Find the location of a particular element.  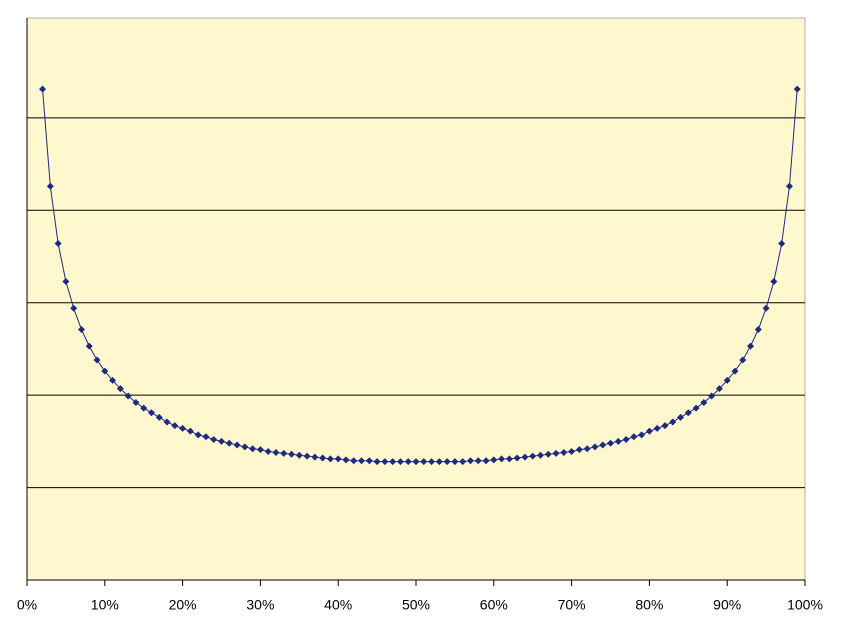

x-tick-label: 100% is located at coordinates (805, 605).